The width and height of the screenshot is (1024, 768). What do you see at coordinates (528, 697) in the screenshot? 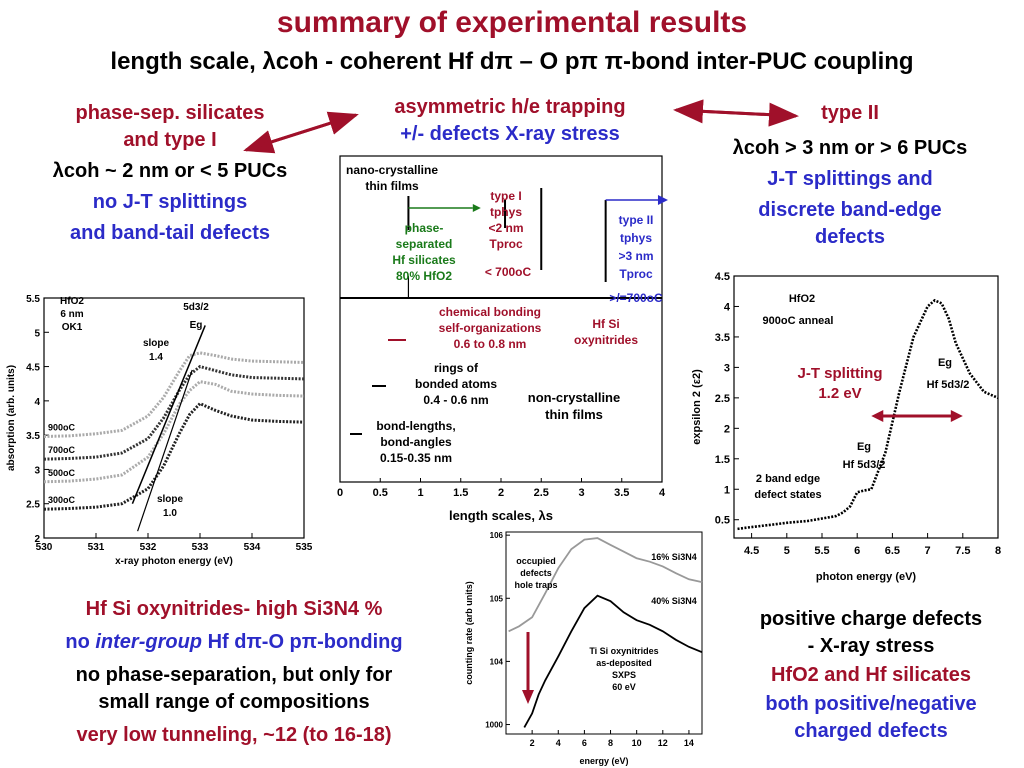
I see `xps-red-arrowhead` at bounding box center [528, 697].